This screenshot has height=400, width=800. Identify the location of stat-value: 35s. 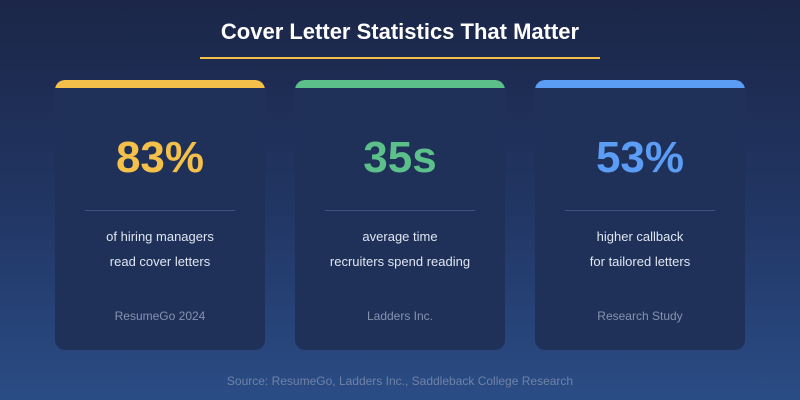
(400, 157).